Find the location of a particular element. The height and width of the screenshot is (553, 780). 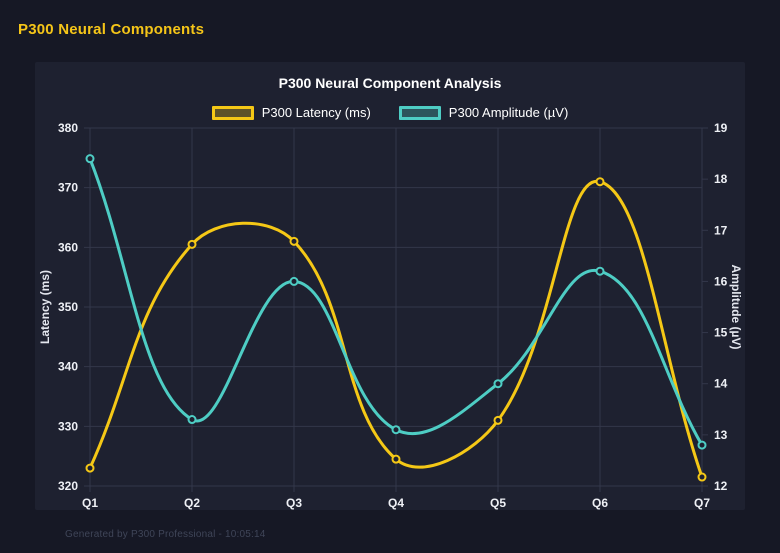

left-axis-tick-label: 380 is located at coordinates (68, 128).